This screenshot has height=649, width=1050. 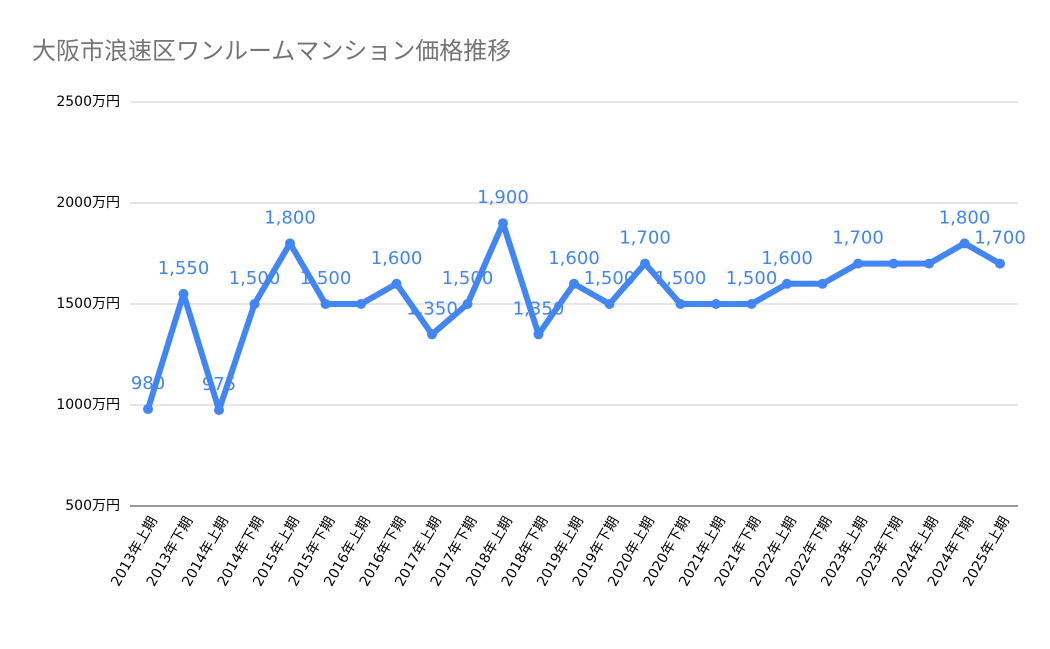 What do you see at coordinates (88, 102) in the screenshot?
I see `y-tick-label: 2500万円` at bounding box center [88, 102].